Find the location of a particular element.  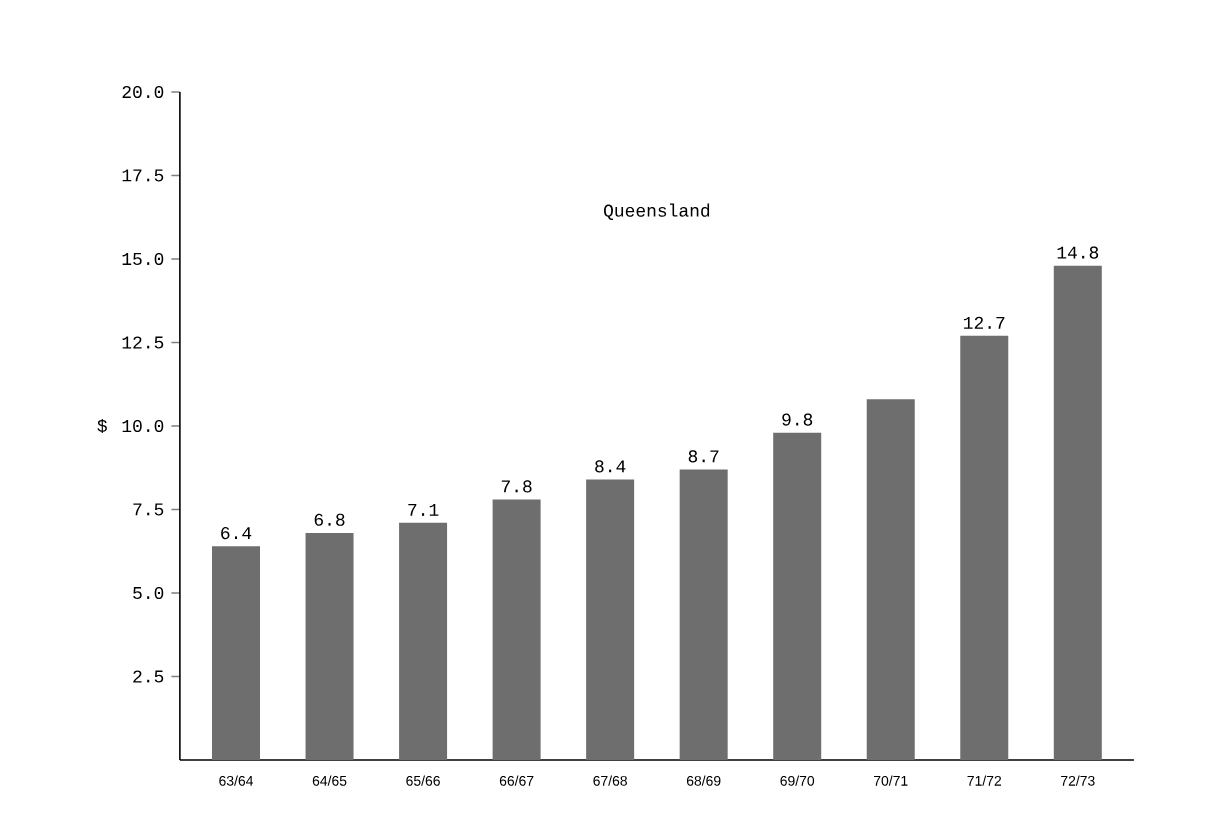

data-label: 9.8 is located at coordinates (797, 419).